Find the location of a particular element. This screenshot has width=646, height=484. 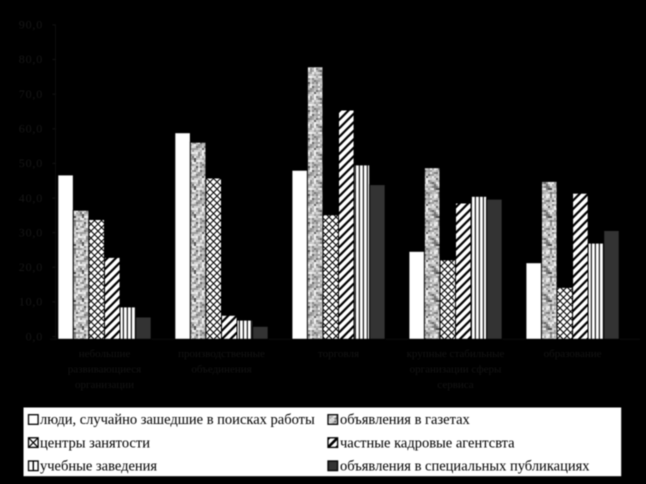

svg-text: организации сферы is located at coordinates (456, 370).